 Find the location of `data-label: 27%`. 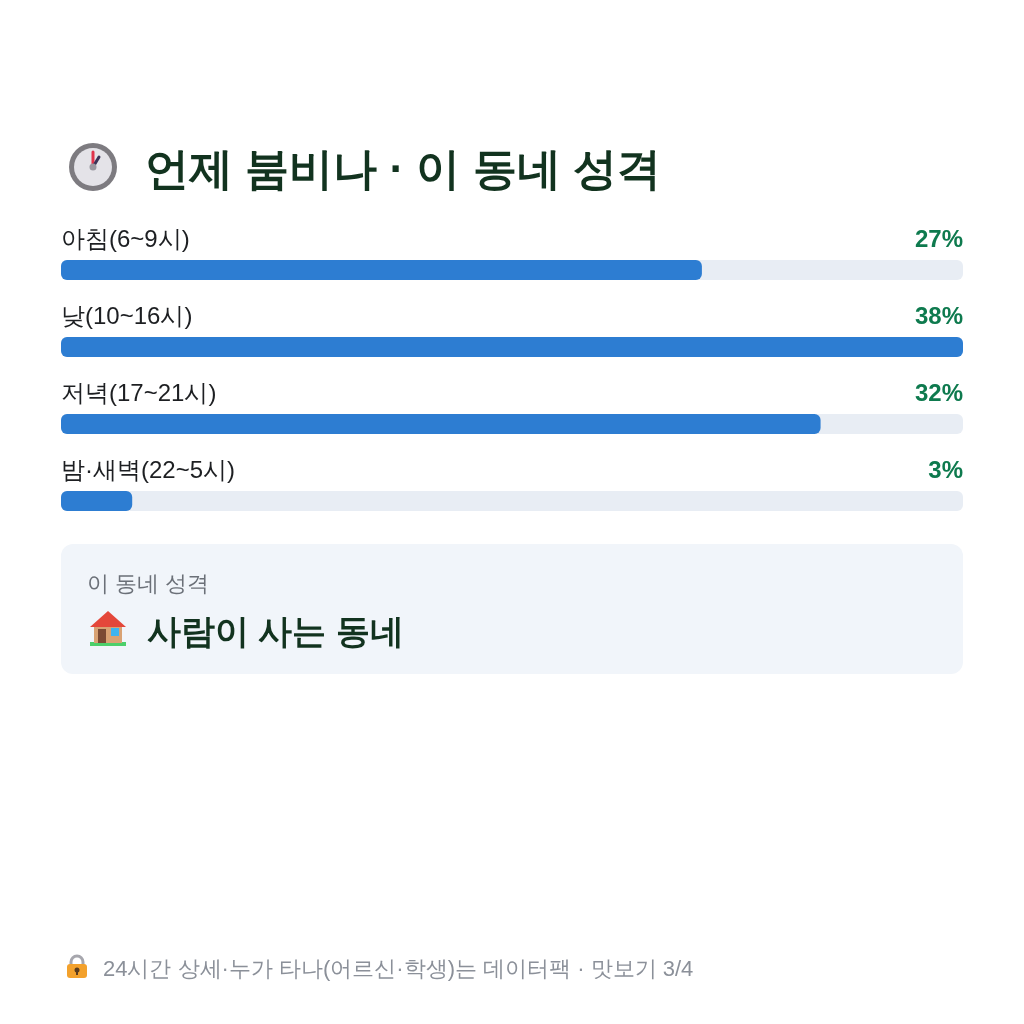

data-label: 27% is located at coordinates (938, 238).